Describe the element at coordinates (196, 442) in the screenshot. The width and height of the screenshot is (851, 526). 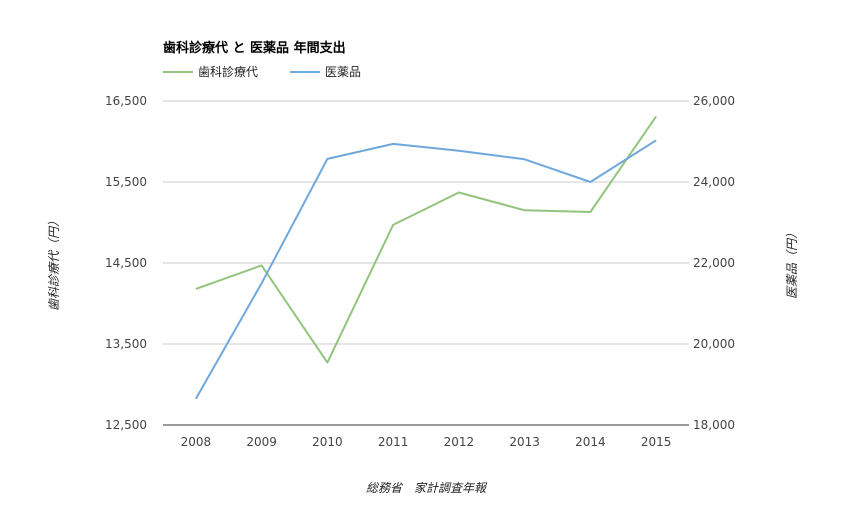
I see `x-tick-label: 2008` at that location.